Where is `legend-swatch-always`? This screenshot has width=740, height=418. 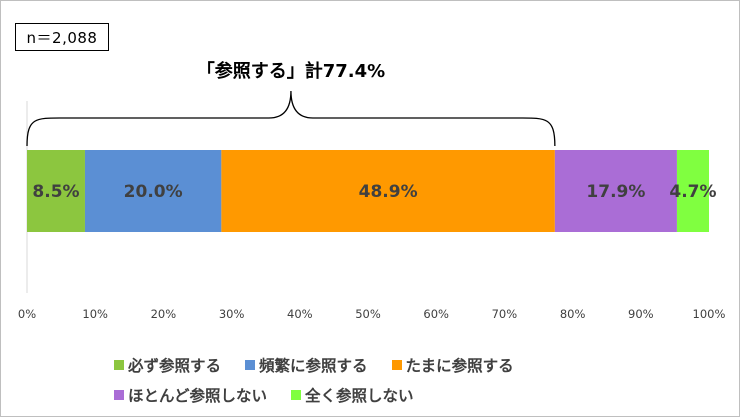 legend-swatch-always is located at coordinates (119, 365).